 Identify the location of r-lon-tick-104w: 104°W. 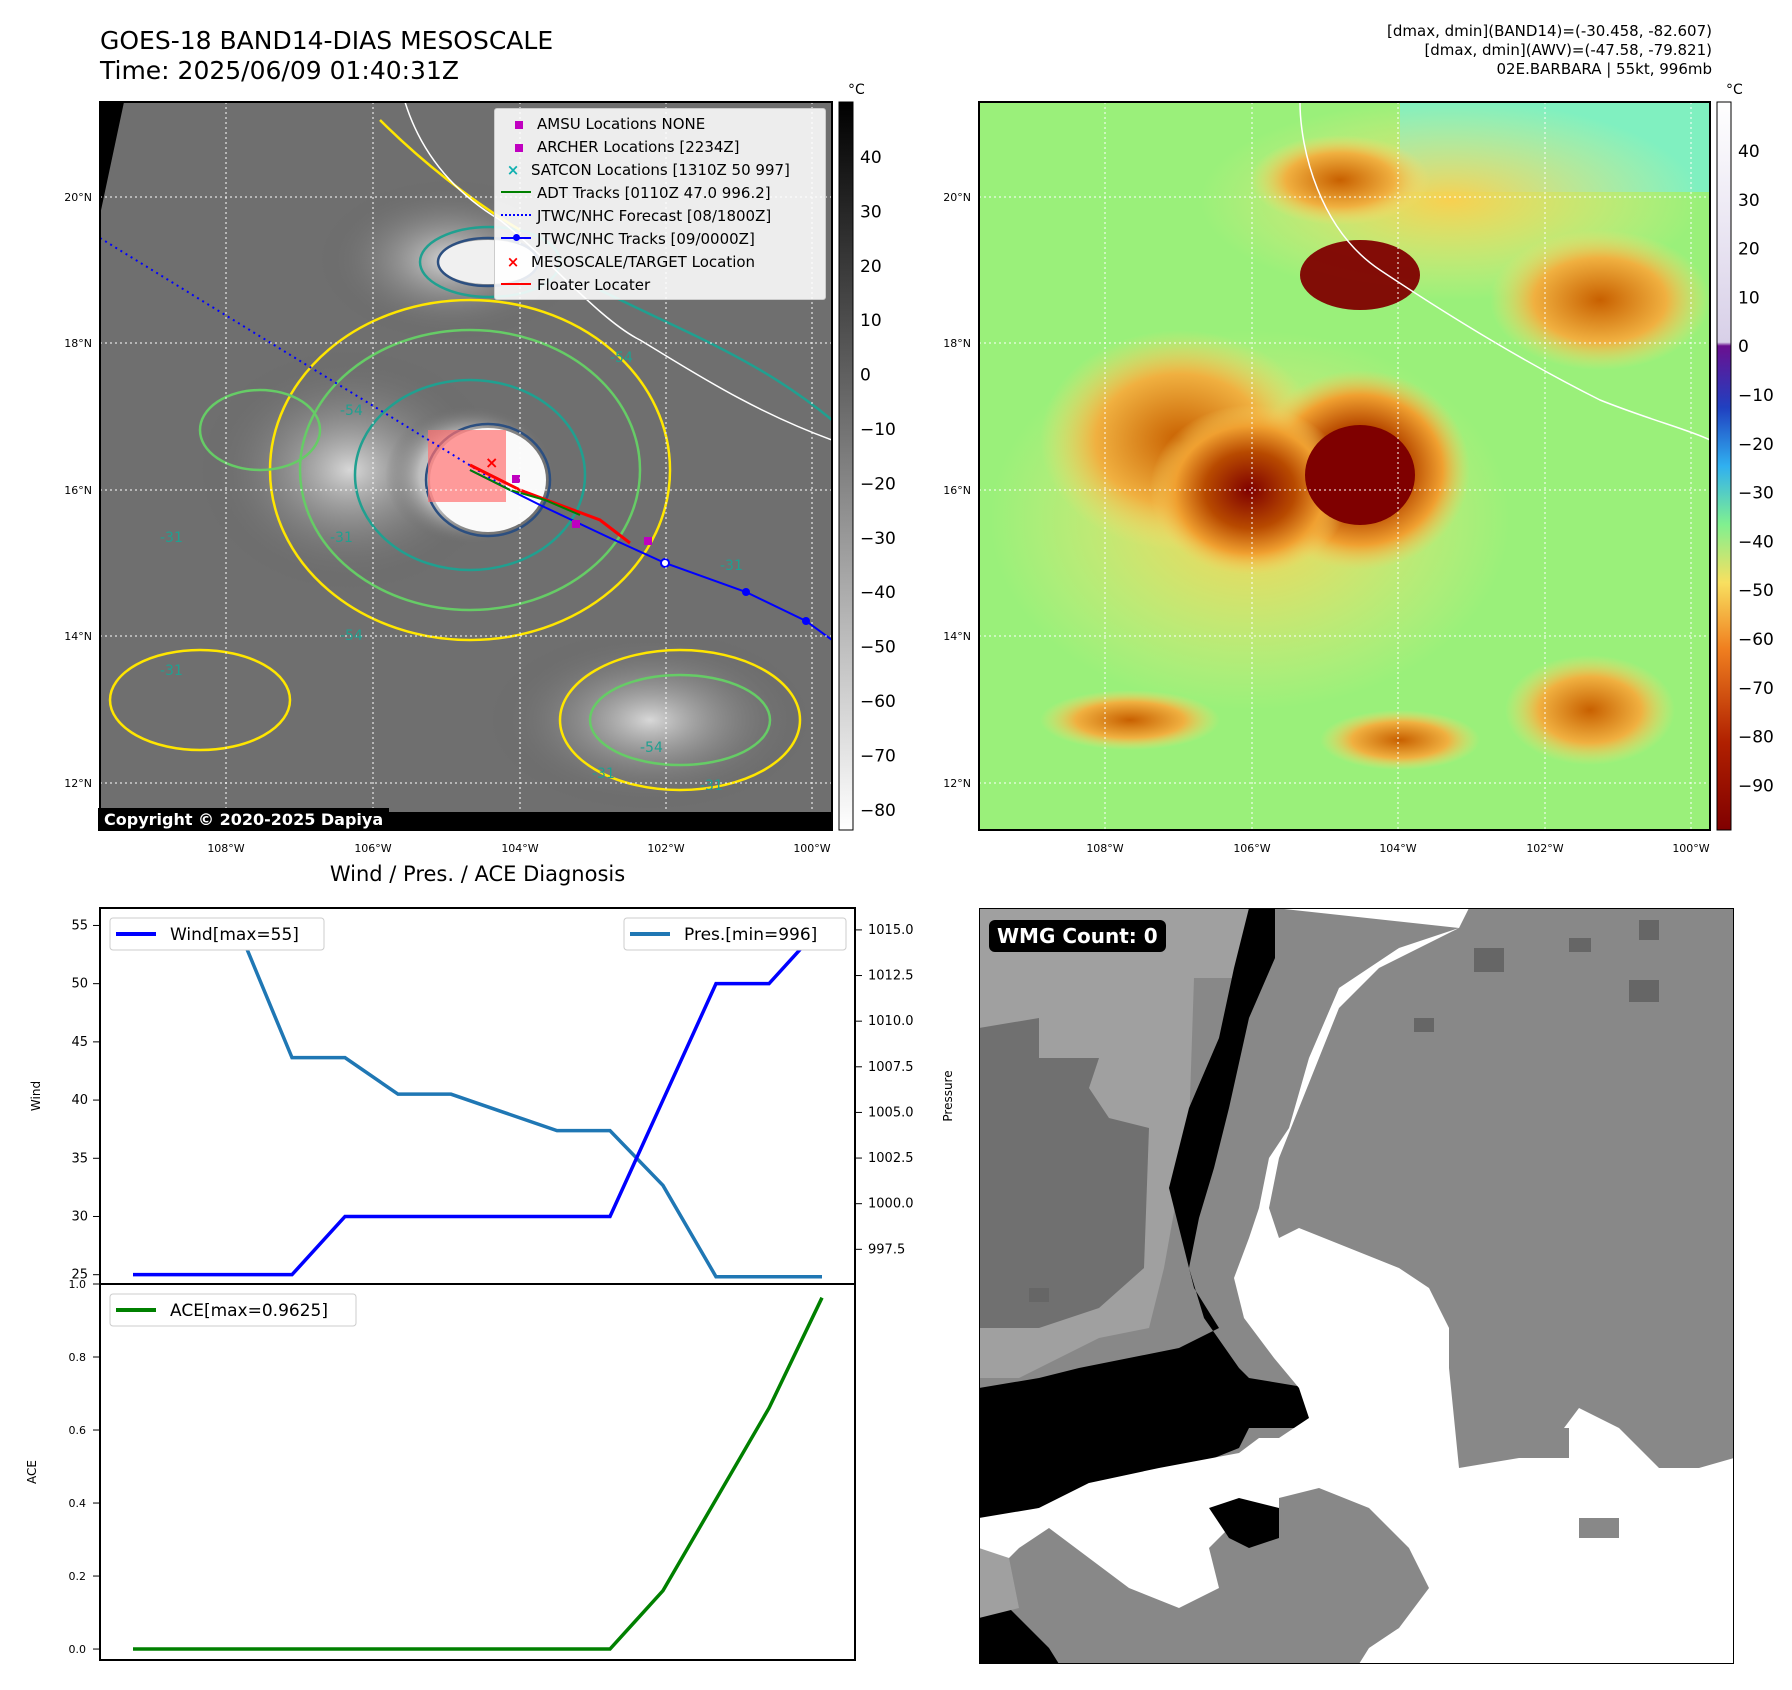
(1397, 848).